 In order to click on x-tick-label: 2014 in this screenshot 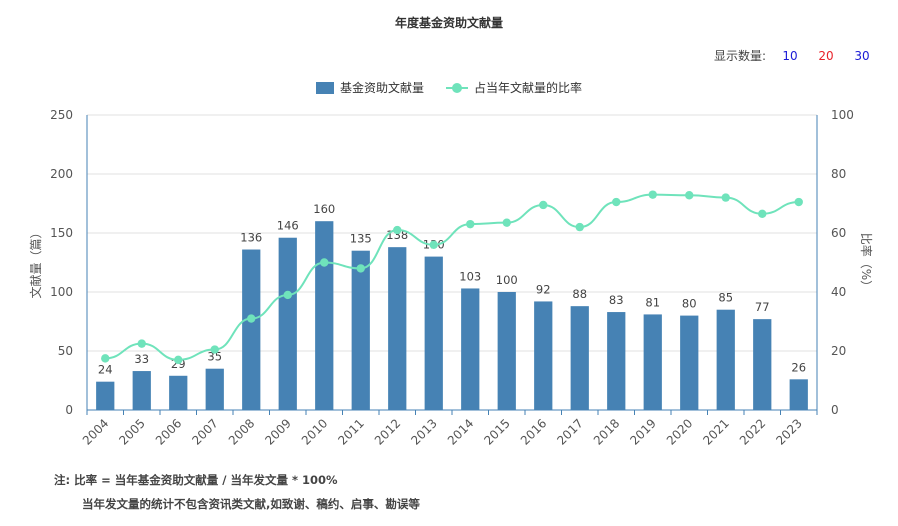, I will do `click(460, 431)`.